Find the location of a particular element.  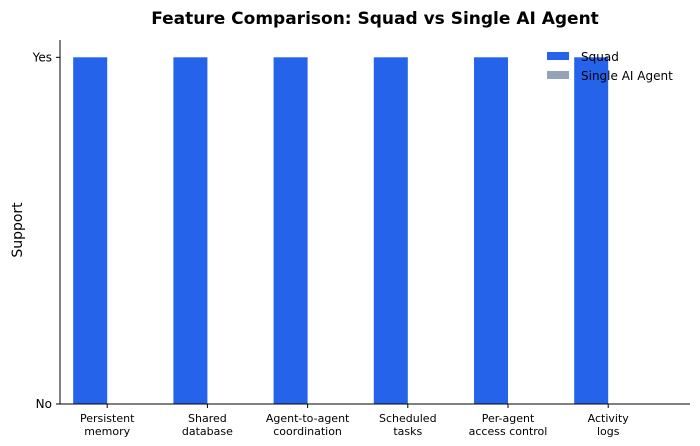

x-tick-label-6: Activity logs is located at coordinates (609, 425).